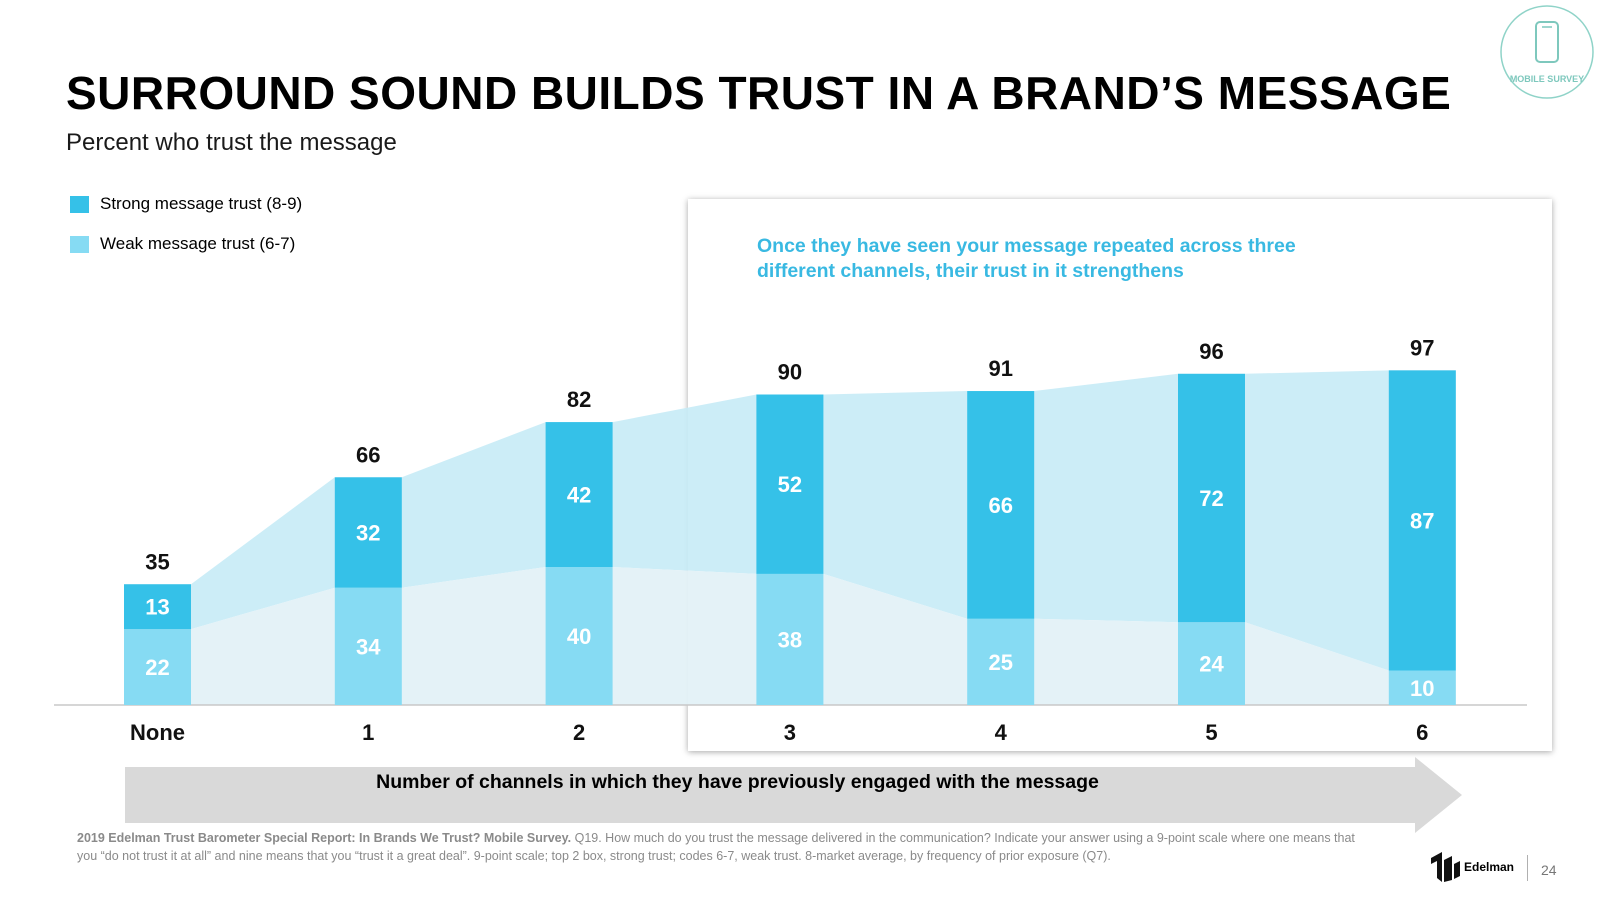 The image size is (1600, 900). What do you see at coordinates (157, 730) in the screenshot?
I see `x-tick-None: None` at bounding box center [157, 730].